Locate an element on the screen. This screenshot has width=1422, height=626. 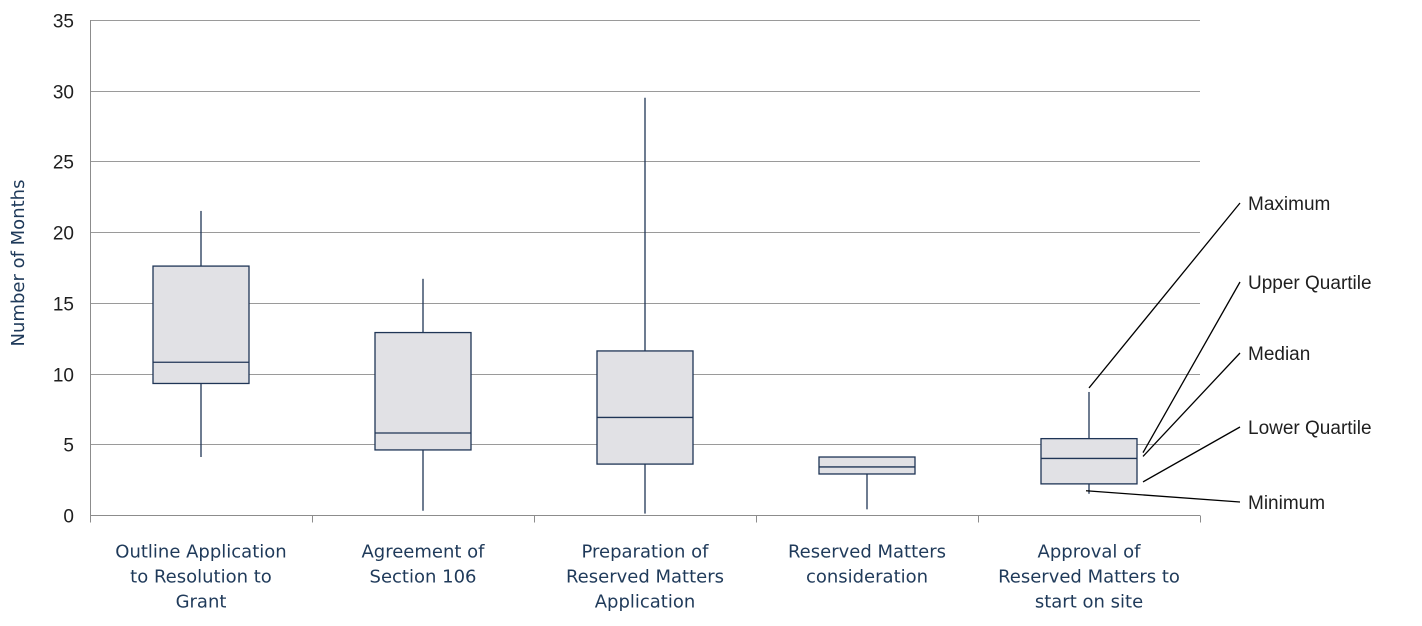
key-label-min: Minimum is located at coordinates (1286, 503).